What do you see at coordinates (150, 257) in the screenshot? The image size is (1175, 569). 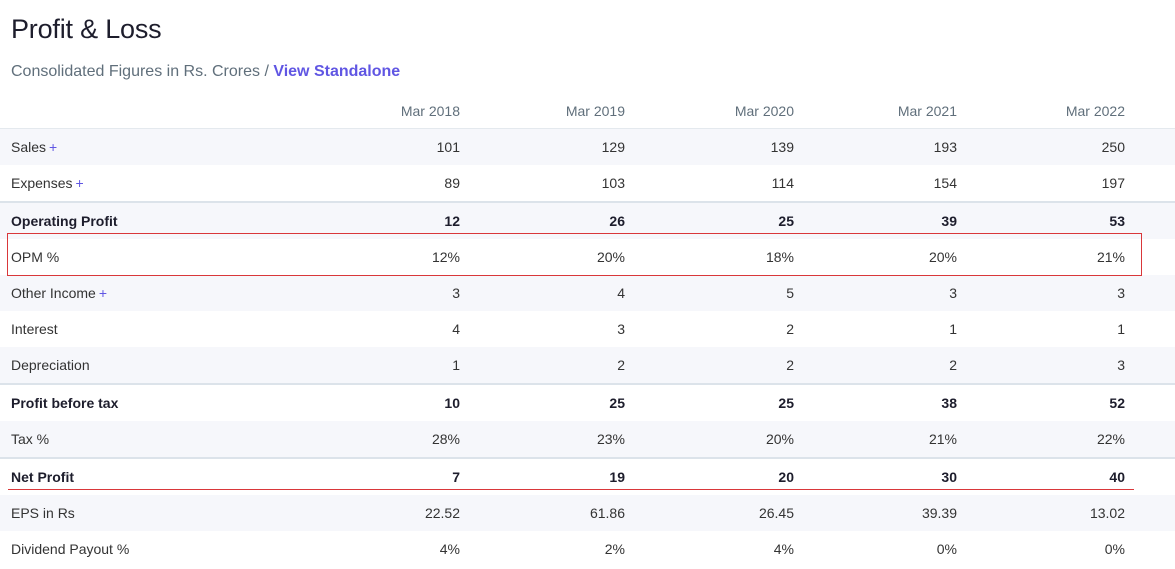 I see `row-label: OPM %` at bounding box center [150, 257].